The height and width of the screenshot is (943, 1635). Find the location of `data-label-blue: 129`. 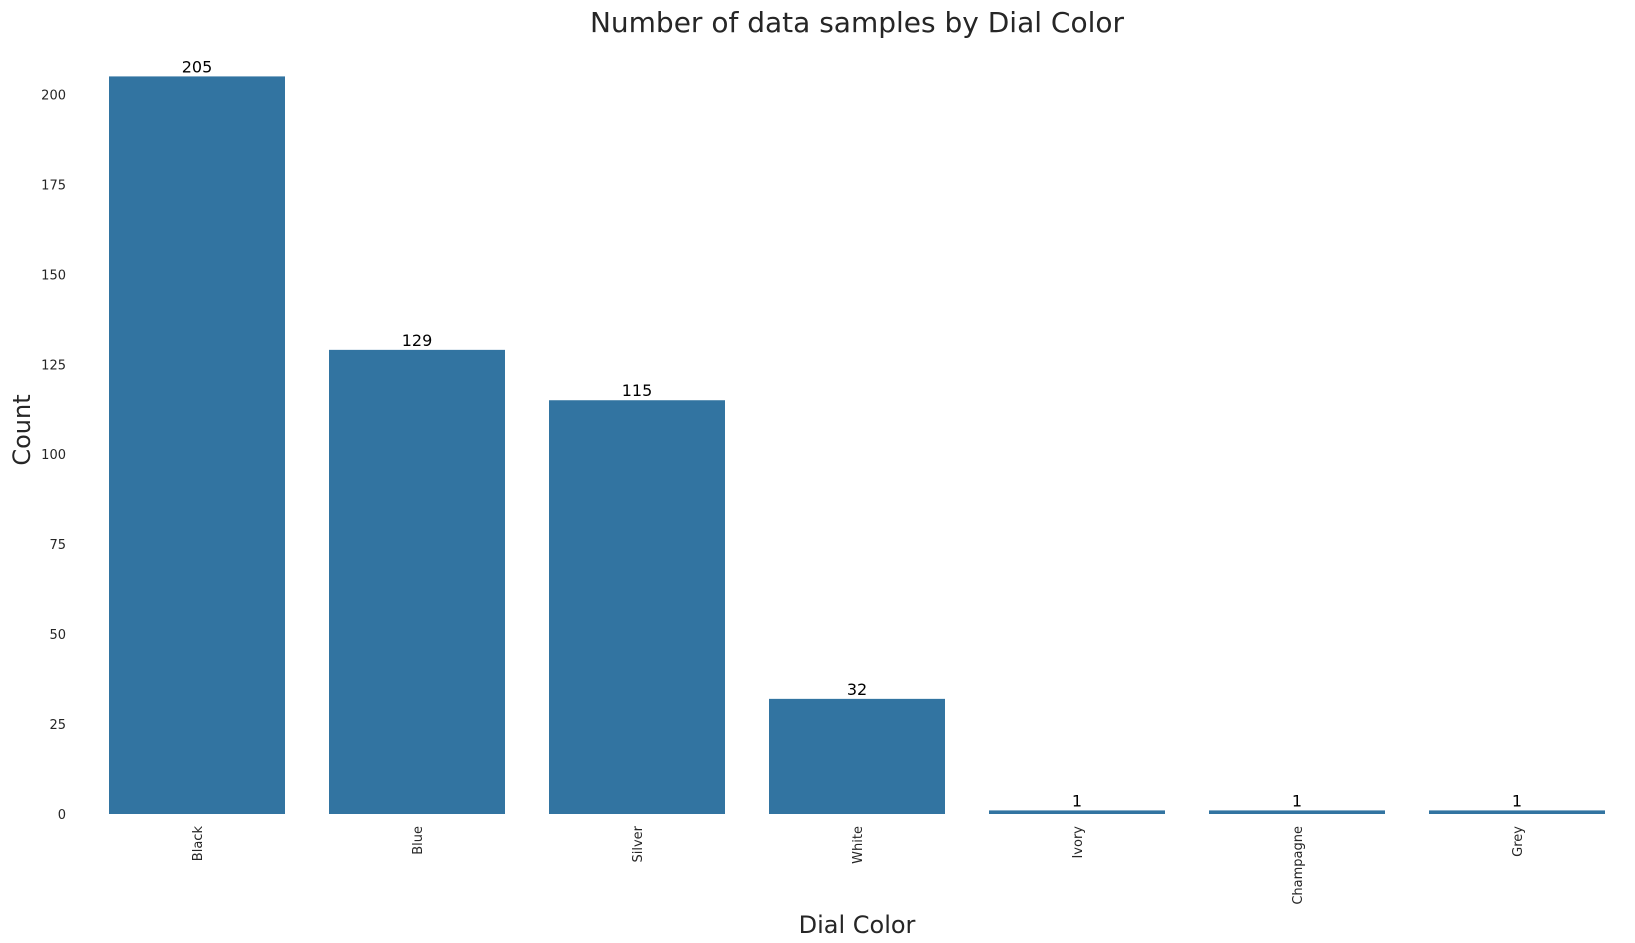

data-label-blue: 129 is located at coordinates (417, 340).